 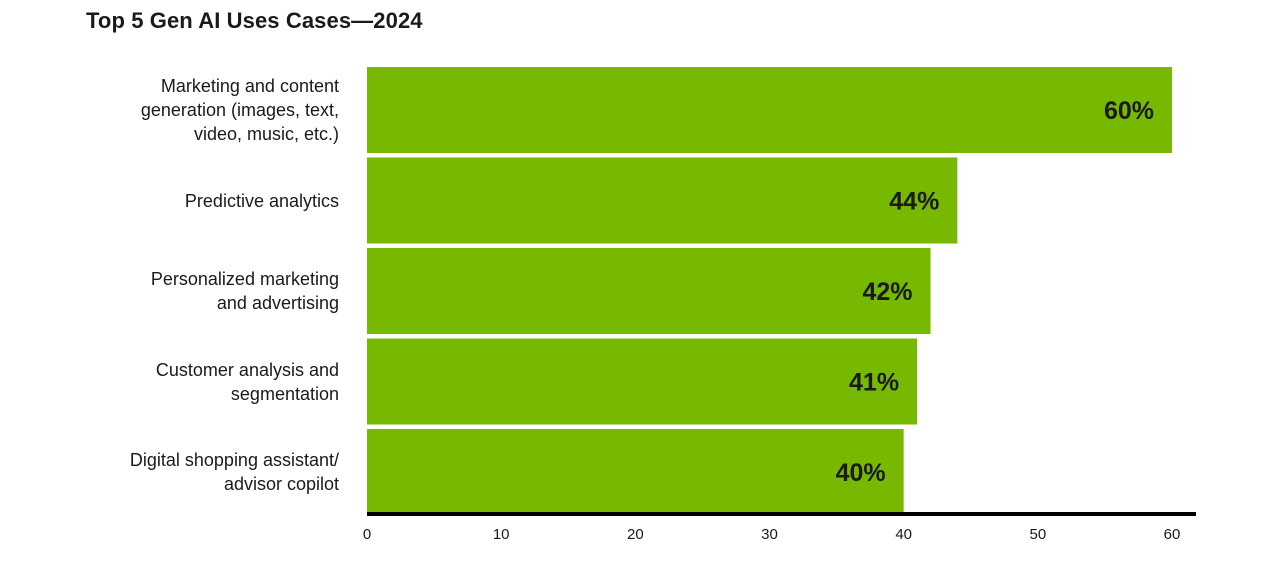 I want to click on category-label-line: and advertising, so click(x=277, y=303).